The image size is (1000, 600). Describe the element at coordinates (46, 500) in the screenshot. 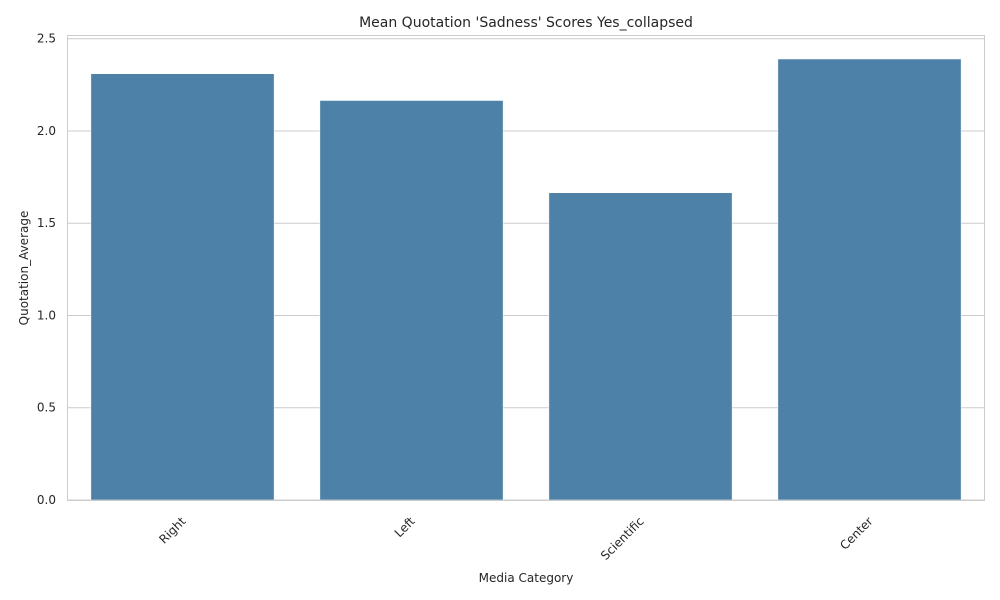

I see `y-tick-label: 0.0` at that location.